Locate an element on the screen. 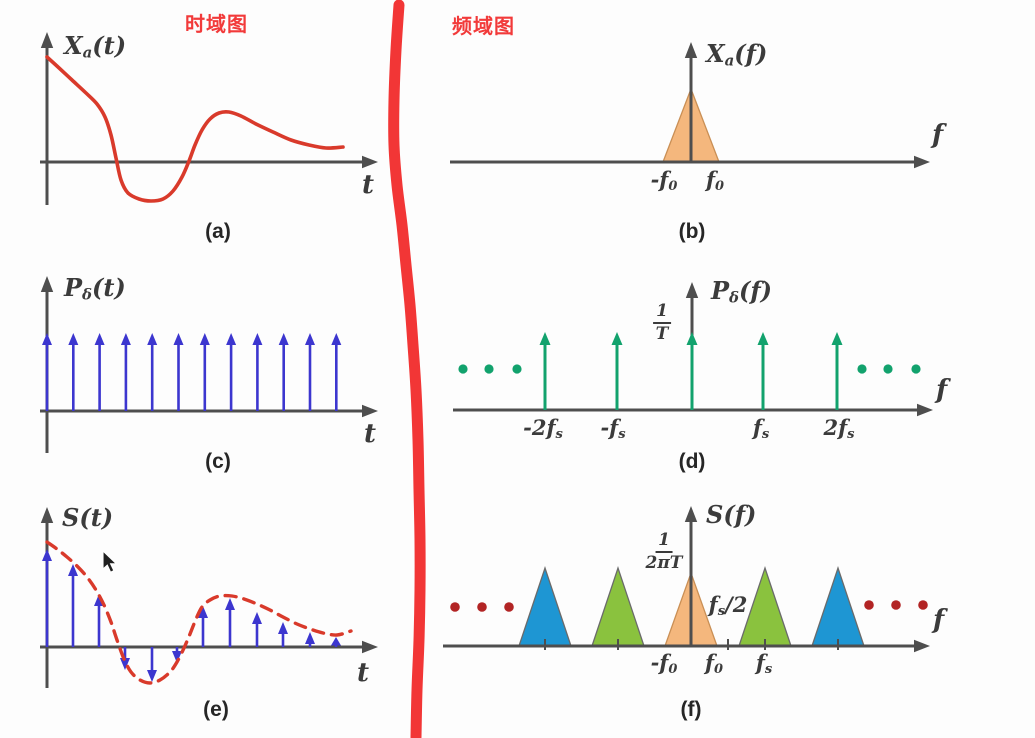 This screenshot has width=1035, height=738. tick-main: -2f is located at coordinates (539, 427).